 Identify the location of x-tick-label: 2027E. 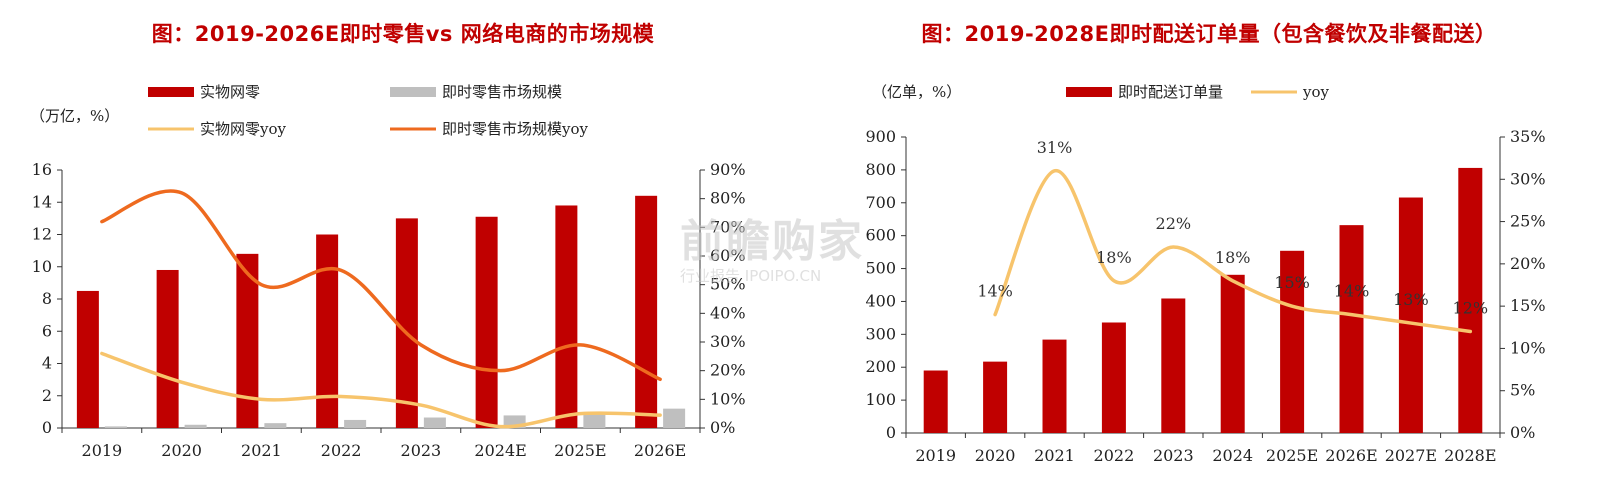
(1411, 455).